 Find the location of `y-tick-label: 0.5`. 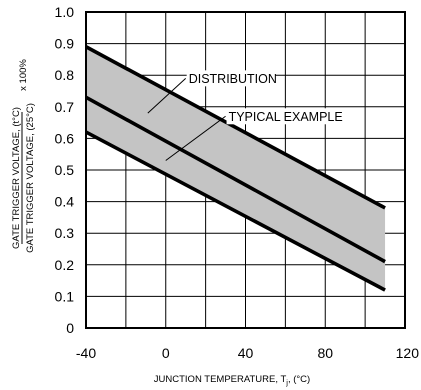

y-tick-label: 0.5 is located at coordinates (65, 170).